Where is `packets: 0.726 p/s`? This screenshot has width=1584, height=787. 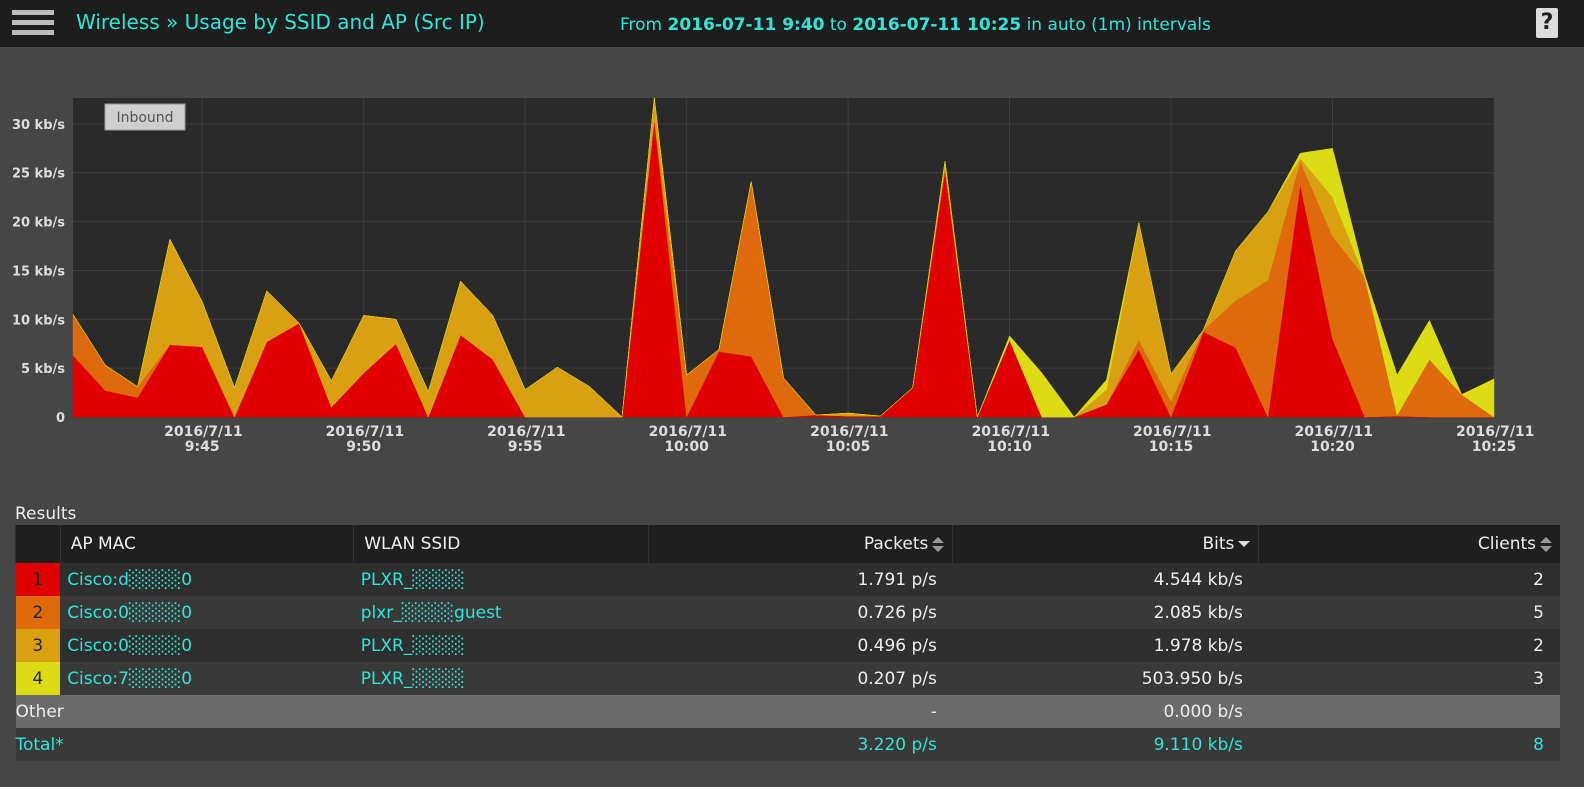
packets: 0.726 p/s is located at coordinates (800, 612).